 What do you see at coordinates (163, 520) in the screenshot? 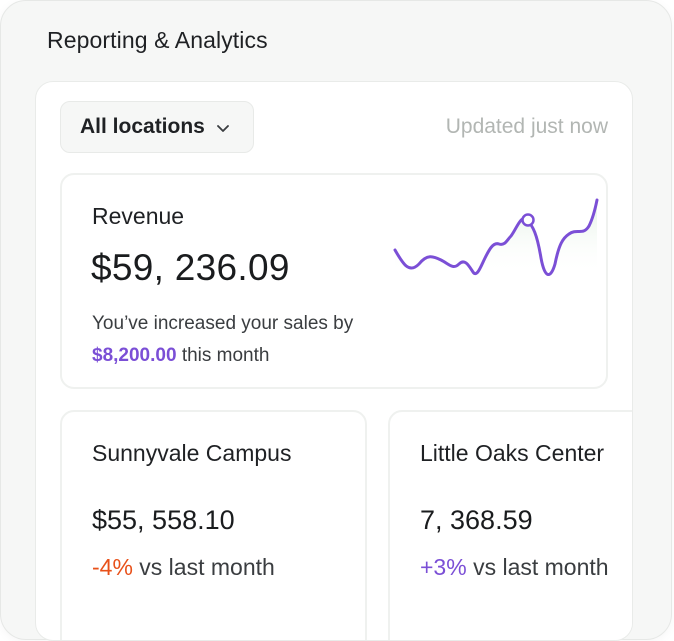
I see `location-amount: $55, 558.10` at bounding box center [163, 520].